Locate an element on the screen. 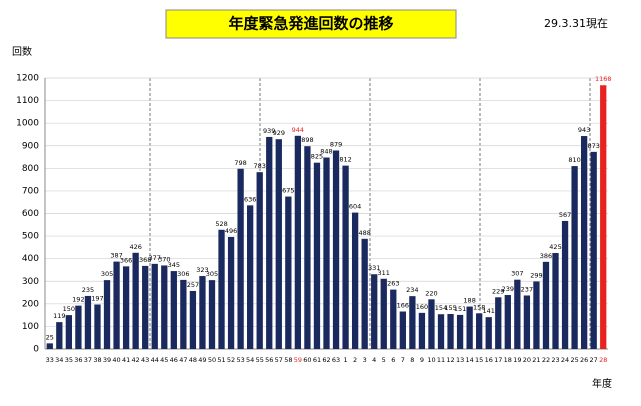  y-tick-label: 0 is located at coordinates (36, 350).